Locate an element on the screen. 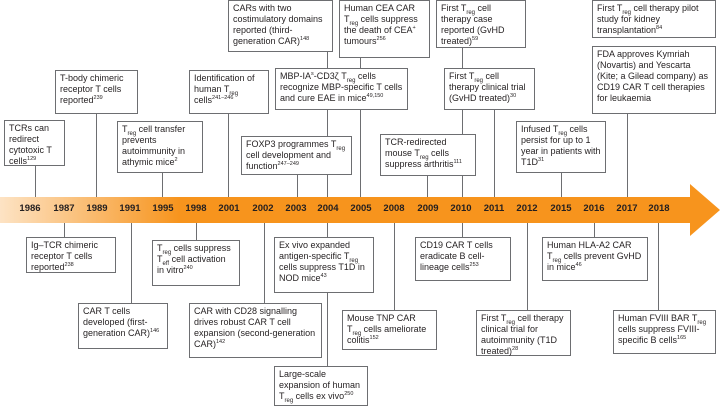 Image resolution: width=720 pixels, height=408 pixels. connector-1989 is located at coordinates (96, 155).